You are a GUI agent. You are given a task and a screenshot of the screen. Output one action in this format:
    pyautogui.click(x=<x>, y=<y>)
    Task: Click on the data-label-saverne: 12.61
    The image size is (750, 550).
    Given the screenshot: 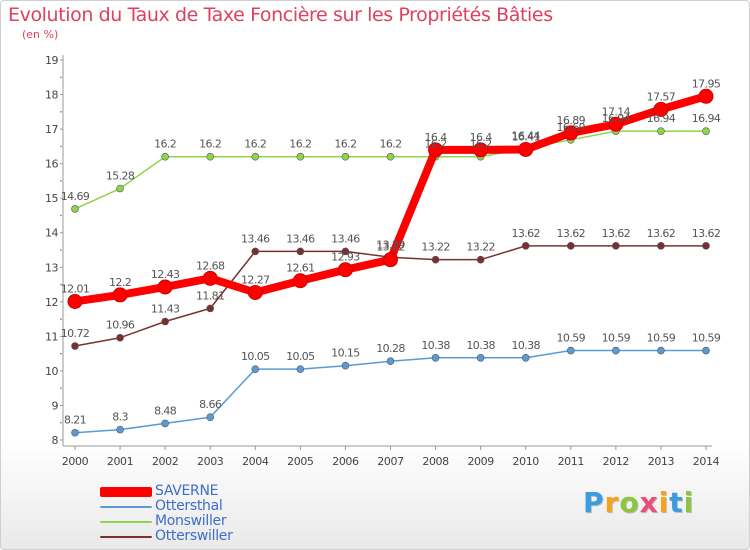 What is the action you would take?
    pyautogui.click(x=300, y=268)
    